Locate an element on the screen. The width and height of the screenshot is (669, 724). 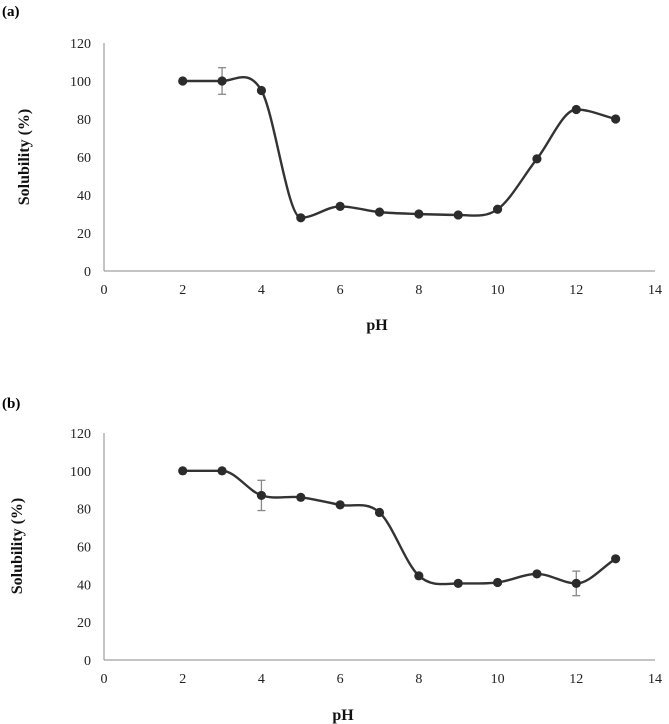
panel-label: (a) is located at coordinates (11, 12).